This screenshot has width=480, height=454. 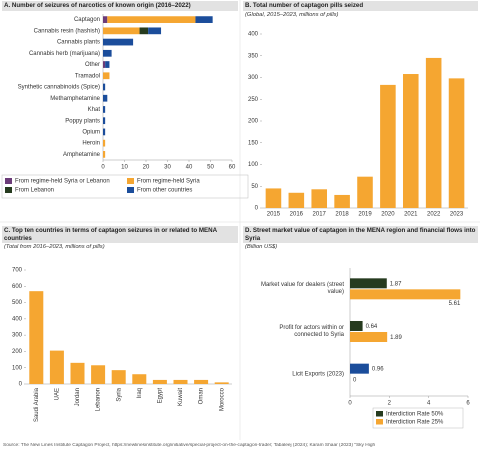 I want to click on legend-label: From regime-held Syria or Lebanon, so click(x=62, y=182).